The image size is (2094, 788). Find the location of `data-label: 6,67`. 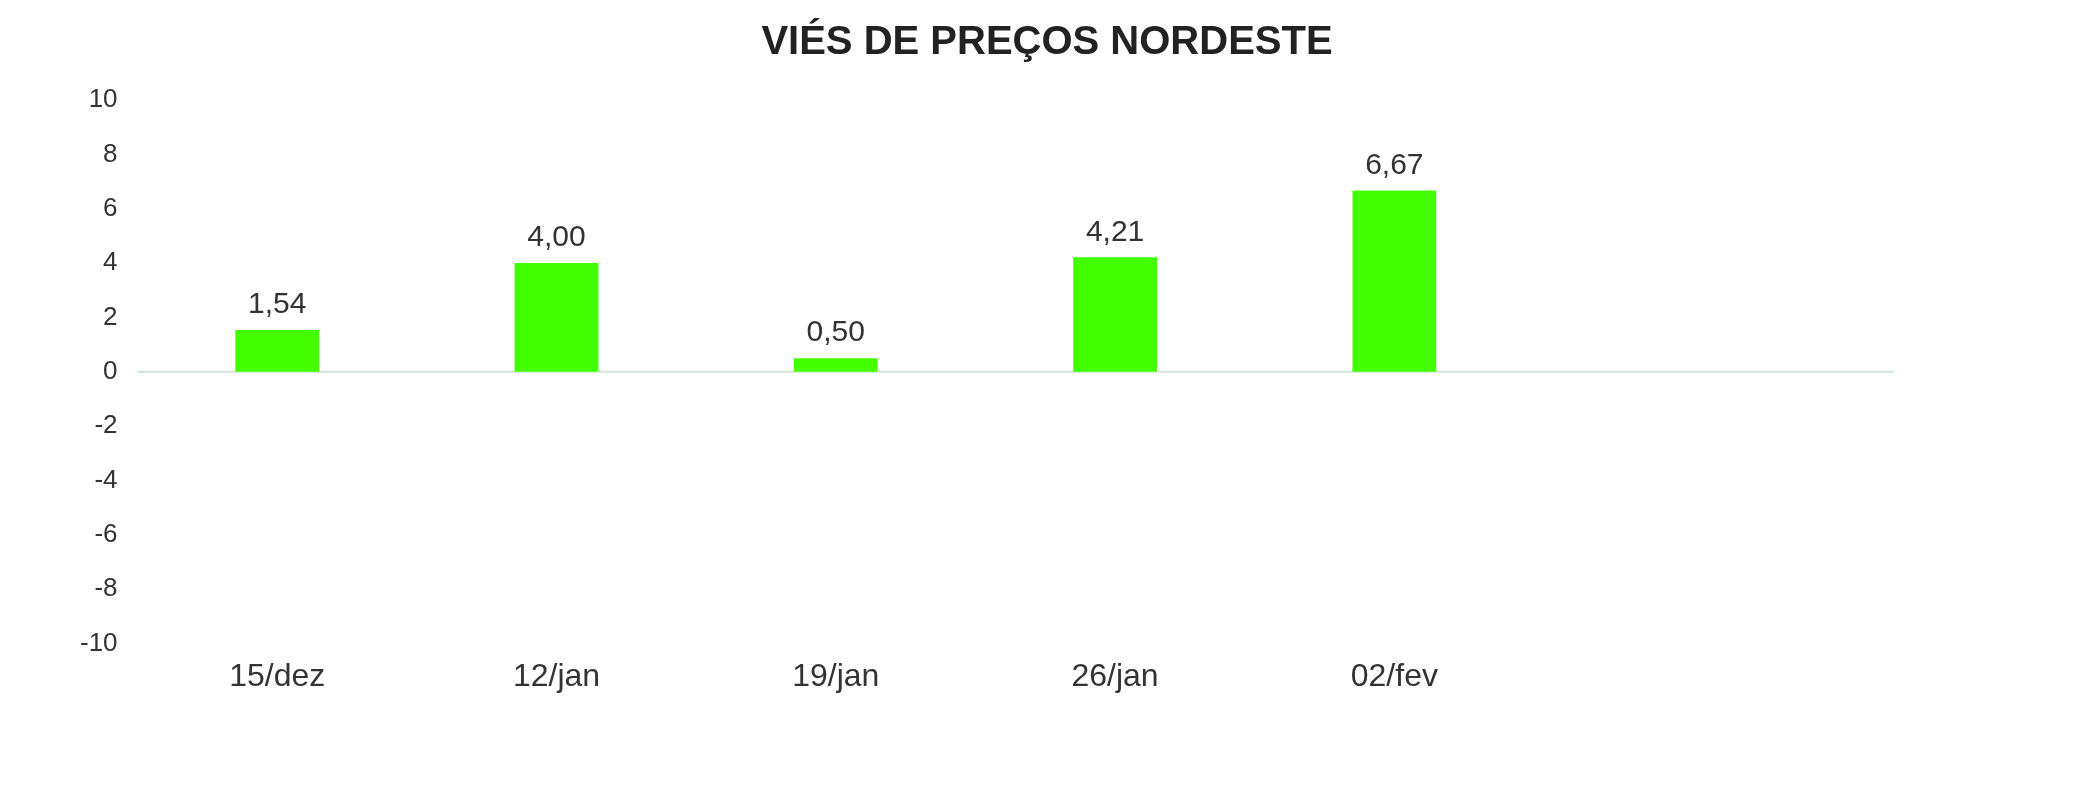

data-label: 6,67 is located at coordinates (1394, 163).